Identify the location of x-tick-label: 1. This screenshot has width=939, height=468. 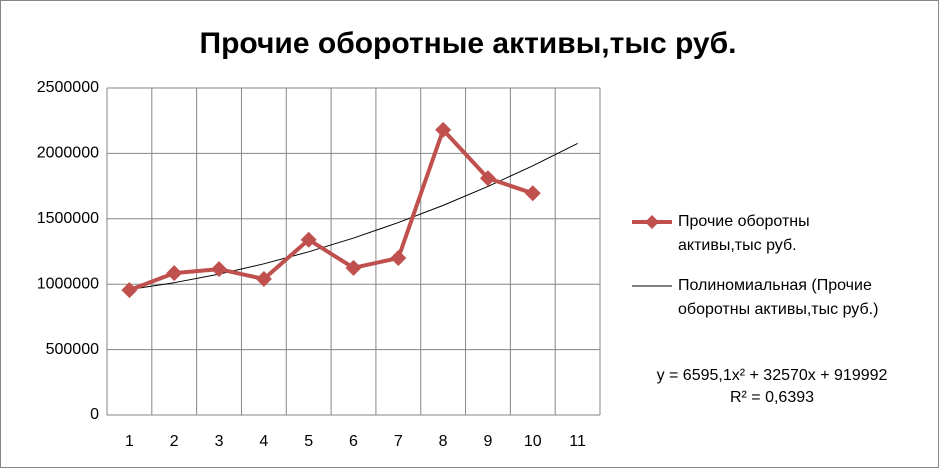
(129, 441).